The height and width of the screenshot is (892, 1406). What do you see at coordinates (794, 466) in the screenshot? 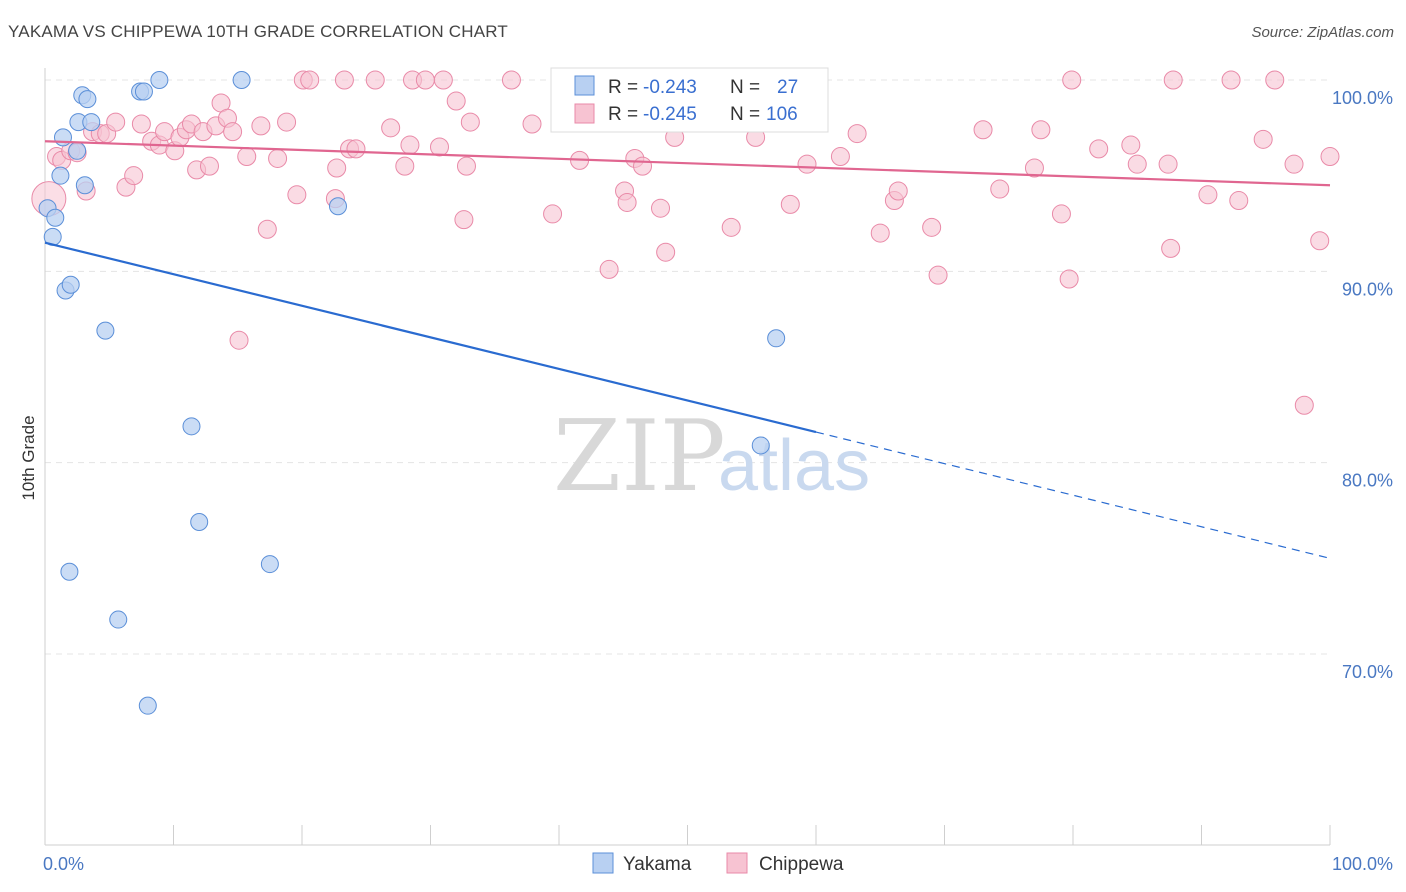
I see `watermark-atlas: atlas` at bounding box center [794, 466].